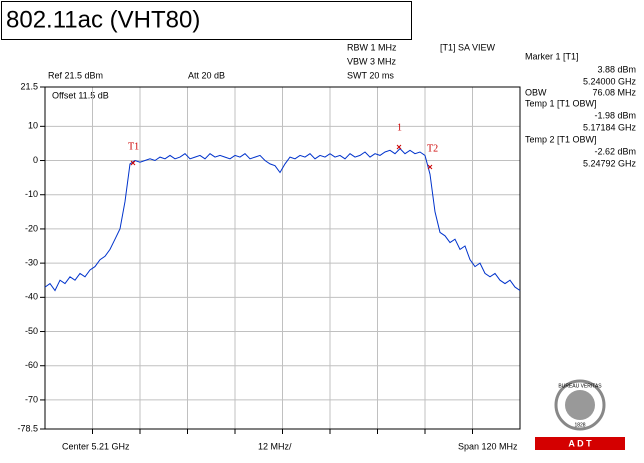 Image resolution: width=644 pixels, height=463 pixels. Describe the element at coordinates (29, 86) in the screenshot. I see `y-tick-label: 21.5` at that location.